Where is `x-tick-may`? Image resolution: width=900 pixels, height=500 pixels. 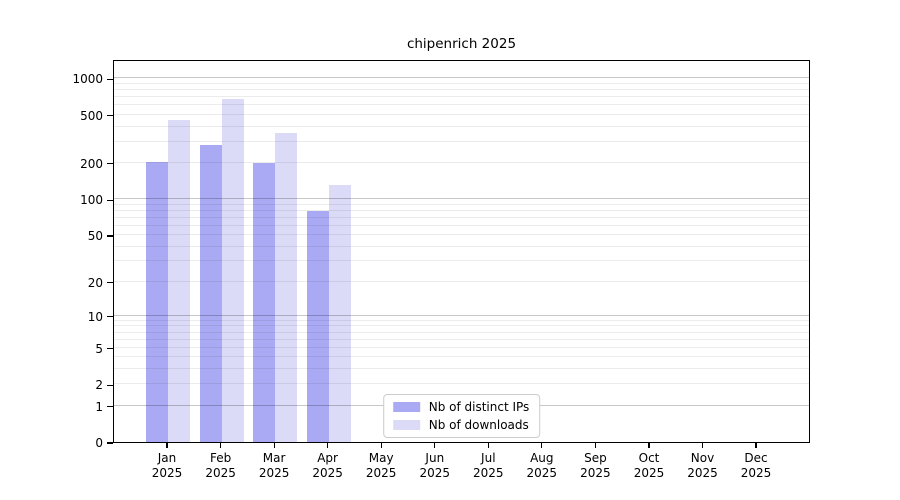
x-tick-may is located at coordinates (381, 445).